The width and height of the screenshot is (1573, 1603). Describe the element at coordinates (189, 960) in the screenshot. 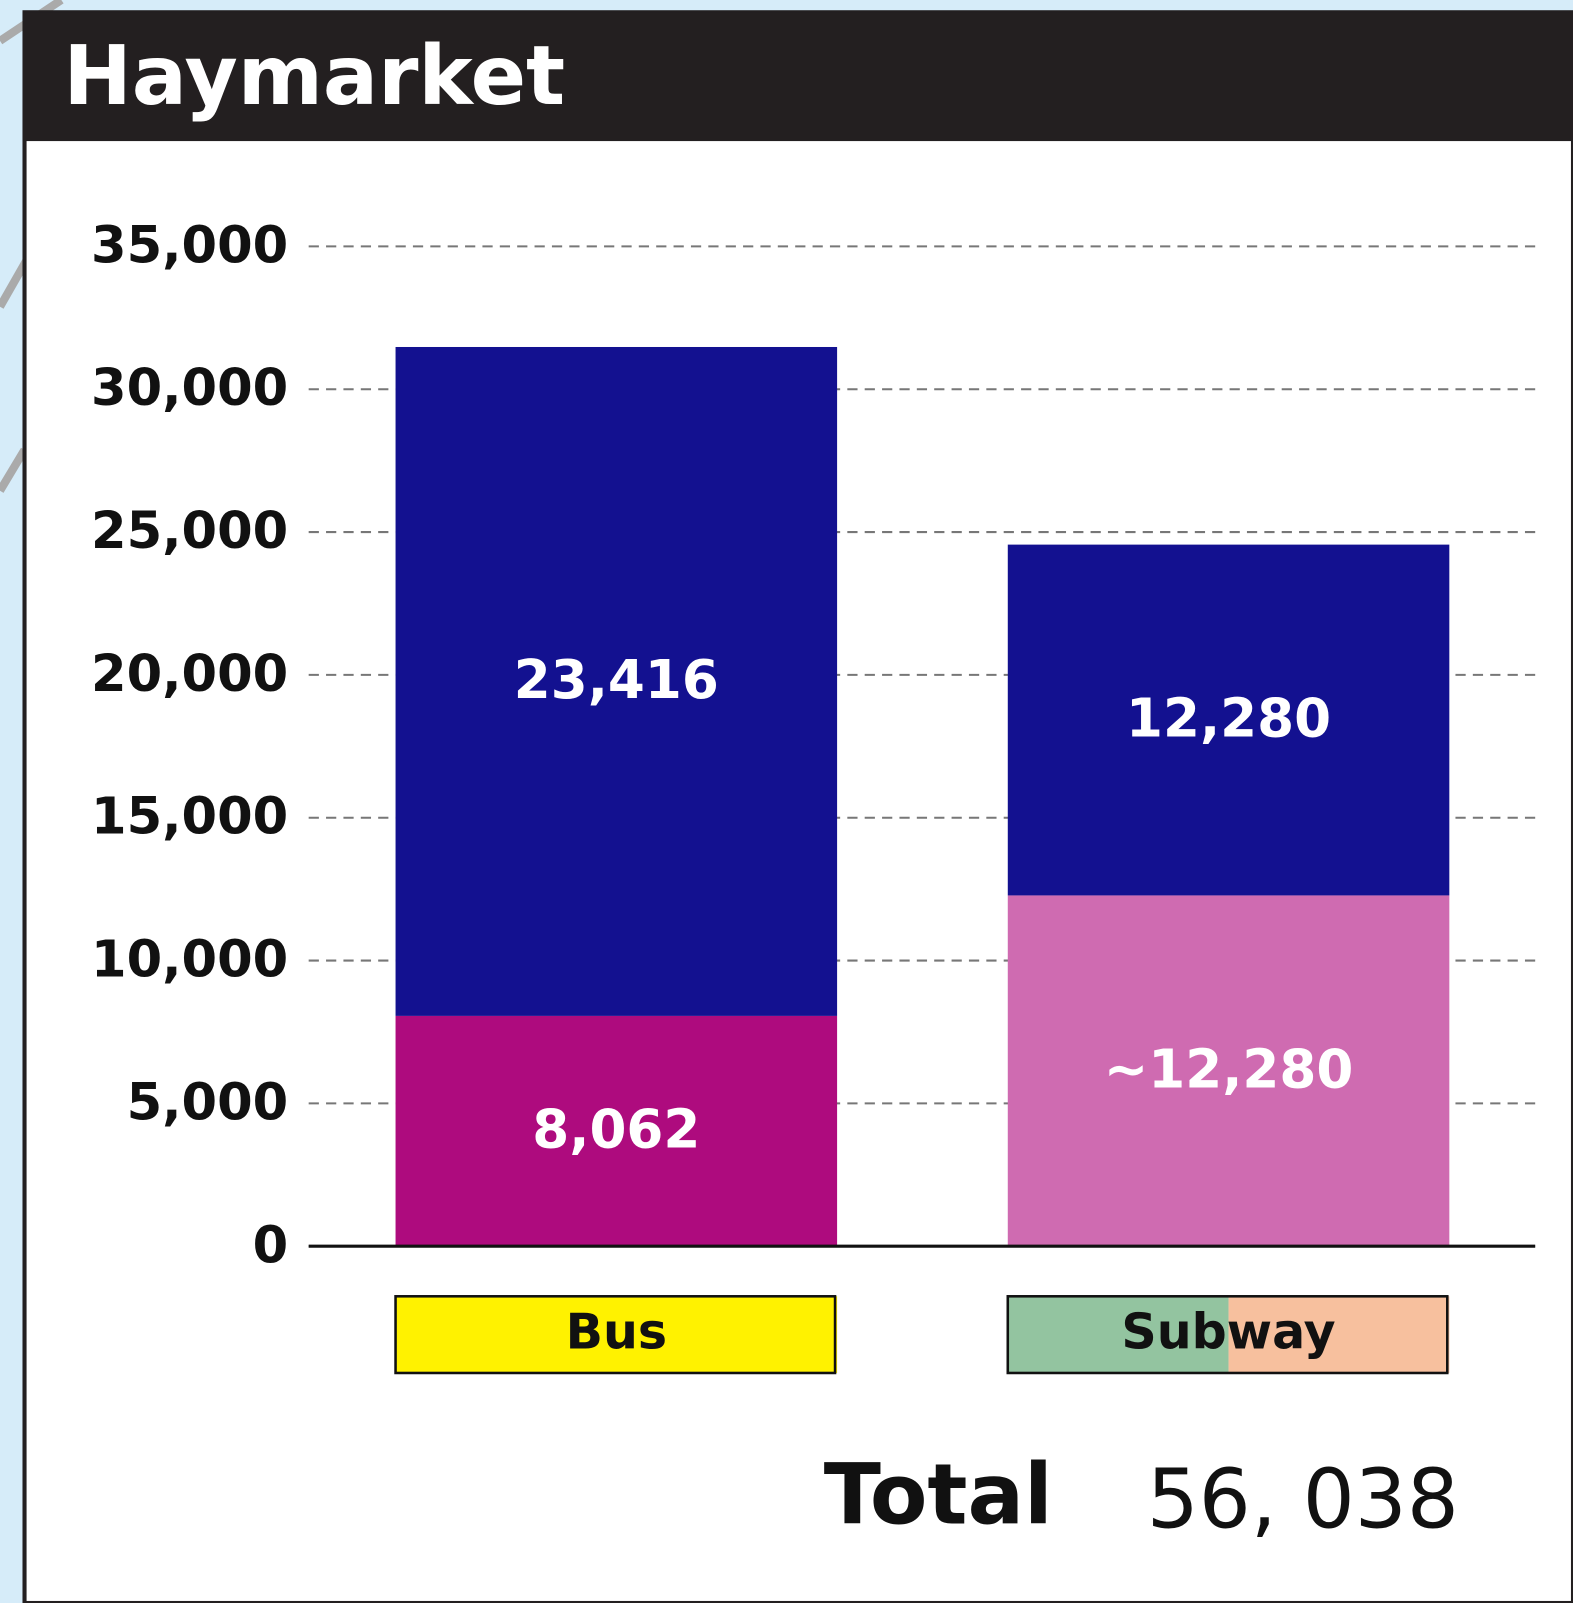

I see `y-tick-label: 10,000` at that location.